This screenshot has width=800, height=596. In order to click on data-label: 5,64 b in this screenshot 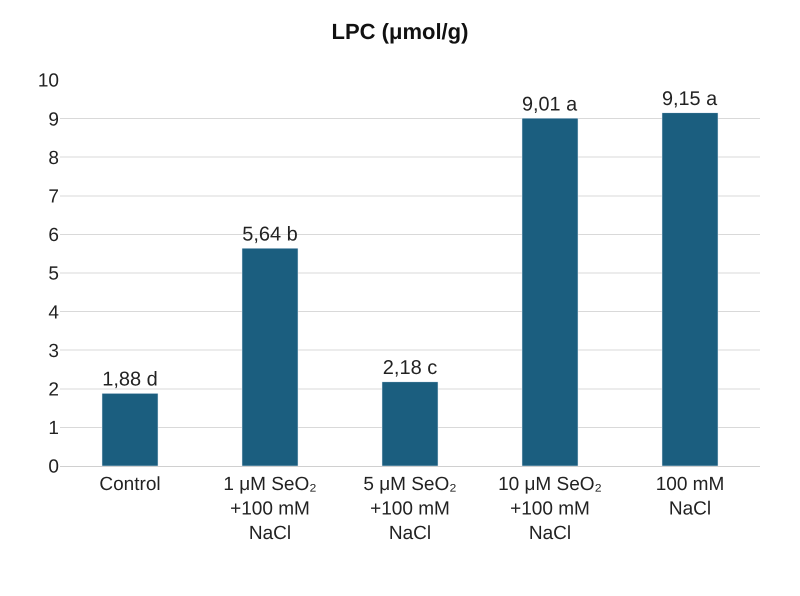, I will do `click(270, 234)`.